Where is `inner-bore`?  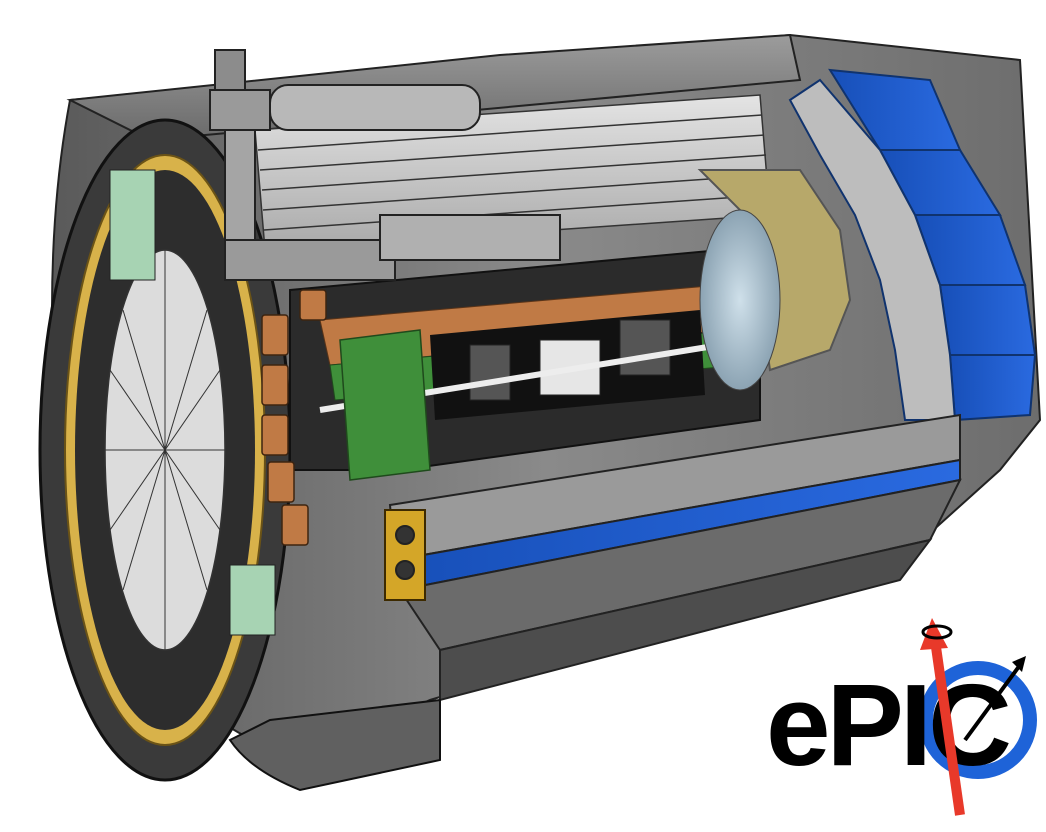 inner-bore is located at coordinates (740, 300).